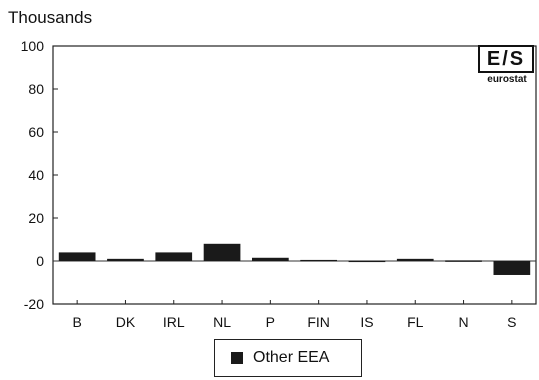 This screenshot has width=539, height=380. Describe the element at coordinates (36, 132) in the screenshot. I see `y-tick-label: 60` at that location.